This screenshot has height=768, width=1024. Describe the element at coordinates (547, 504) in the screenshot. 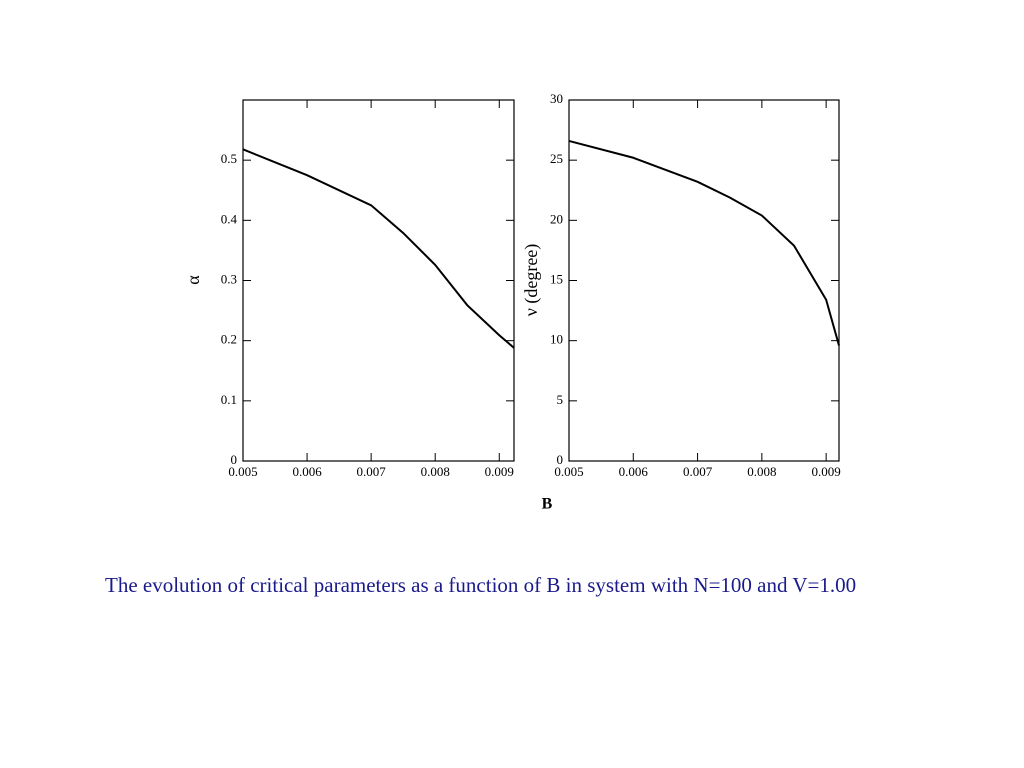

I see `x-axis-label: B` at that location.